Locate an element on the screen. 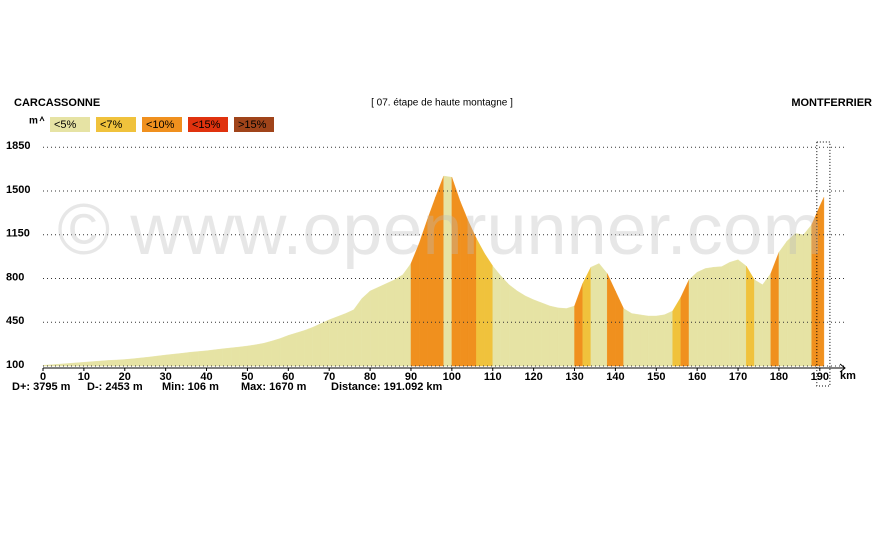 The image size is (887, 540). legend-label: <5% is located at coordinates (65, 125).